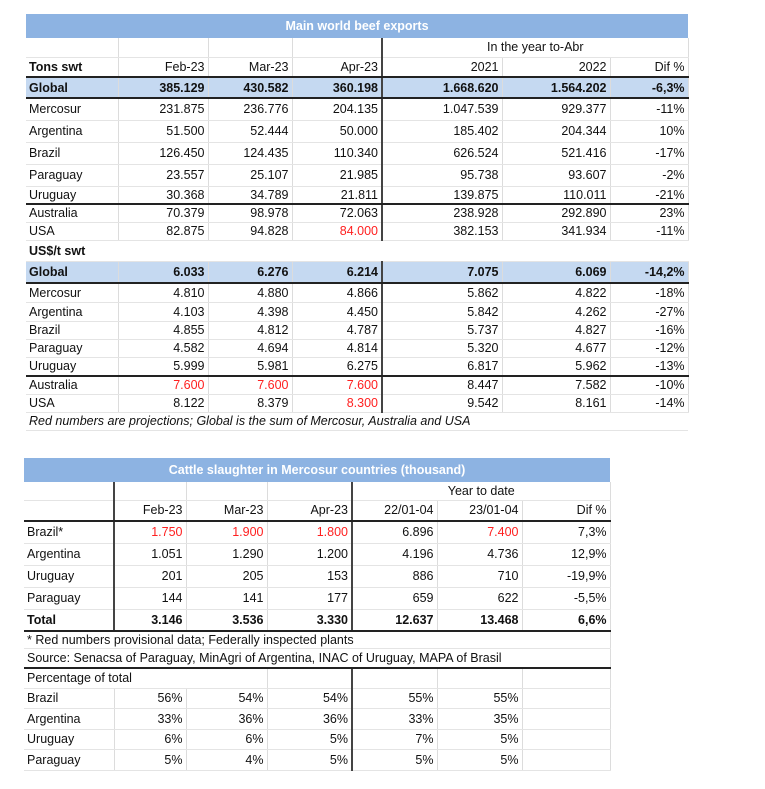  Describe the element at coordinates (442, 293) in the screenshot. I see `cell-value: 5.862` at that location.